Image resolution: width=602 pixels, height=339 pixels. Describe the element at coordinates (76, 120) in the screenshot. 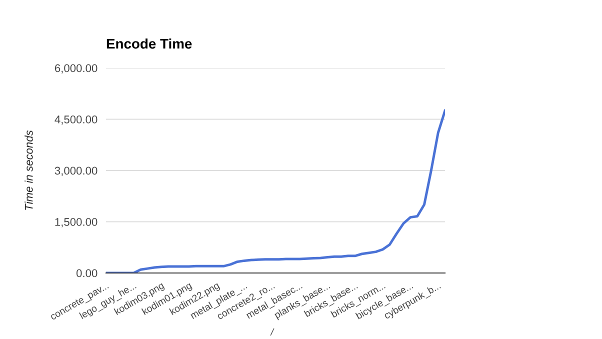

I see `y-tick-label: 4,500.00` at that location.